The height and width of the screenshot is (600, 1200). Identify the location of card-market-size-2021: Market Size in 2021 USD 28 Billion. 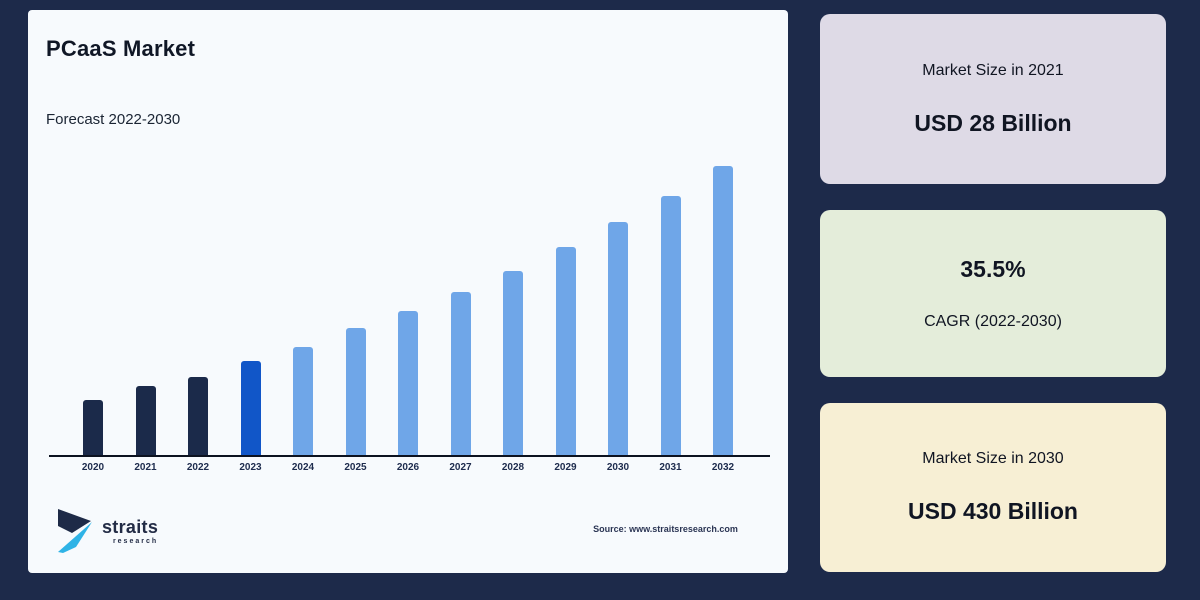
(993, 99).